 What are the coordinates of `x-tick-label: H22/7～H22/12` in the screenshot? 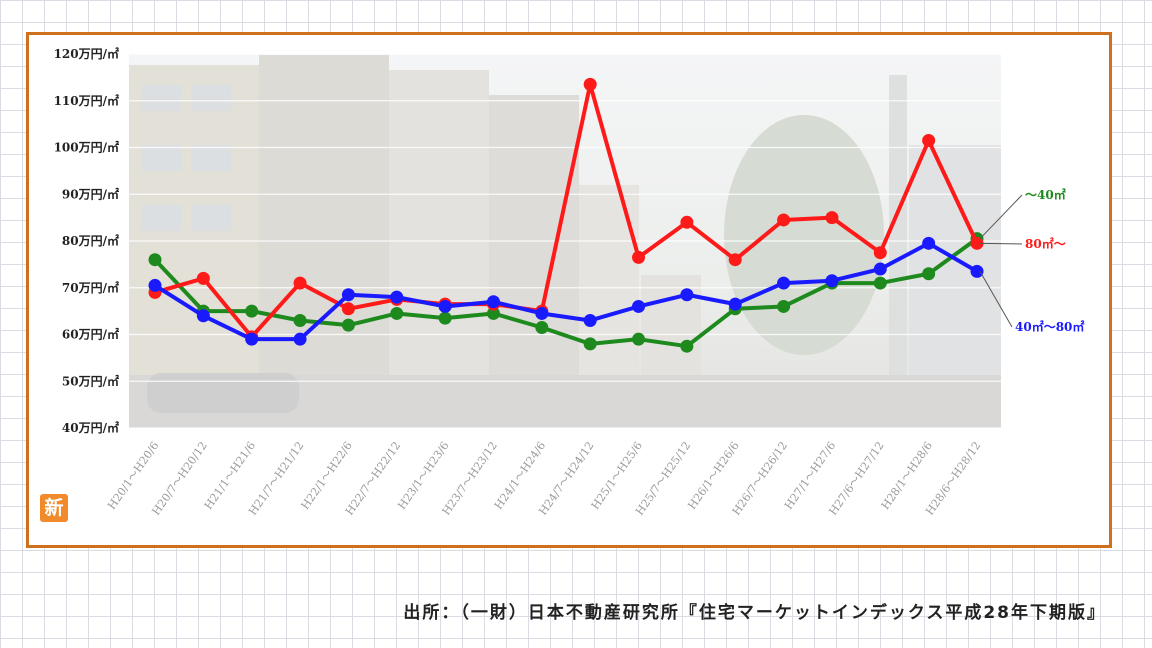 It's located at (373, 478).